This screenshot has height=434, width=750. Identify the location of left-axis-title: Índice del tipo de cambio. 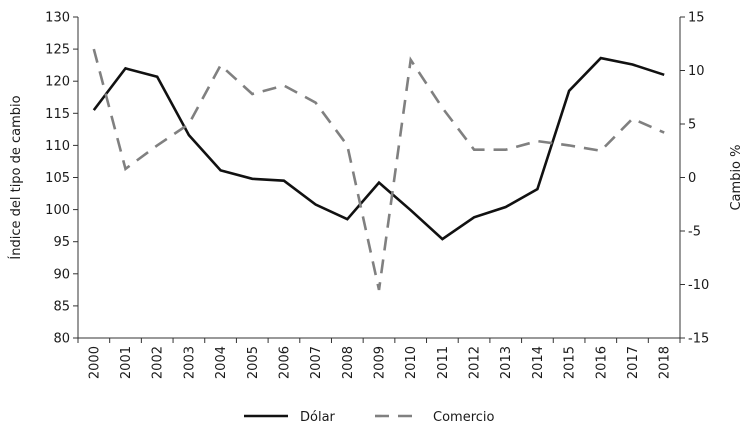
(16, 177).